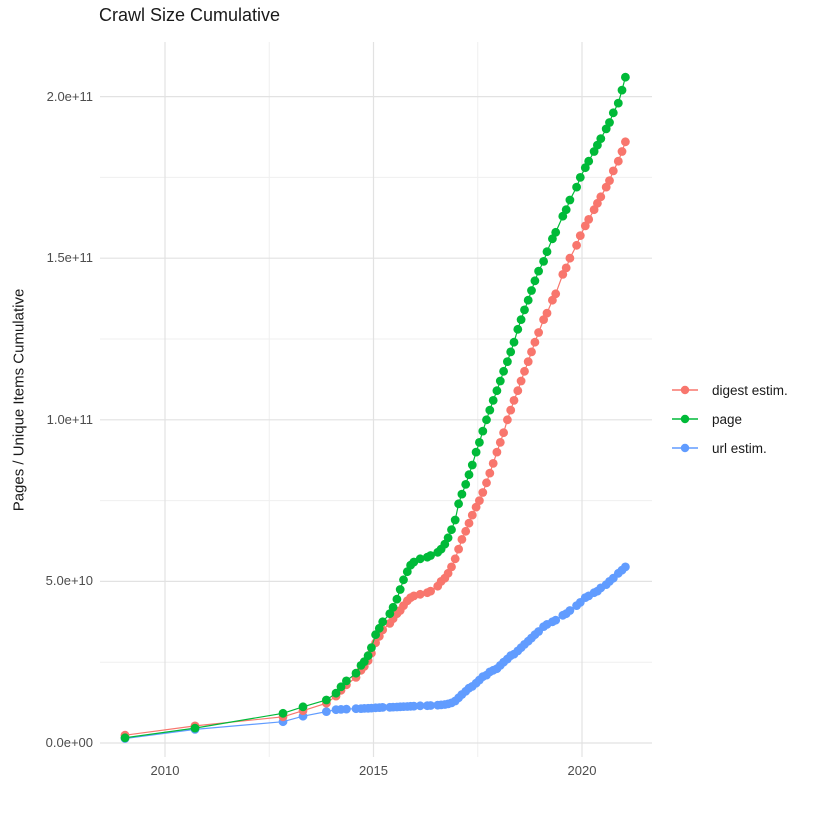 The image size is (826, 827). Describe the element at coordinates (750, 390) in the screenshot. I see `legend-label: digest estim.` at that location.